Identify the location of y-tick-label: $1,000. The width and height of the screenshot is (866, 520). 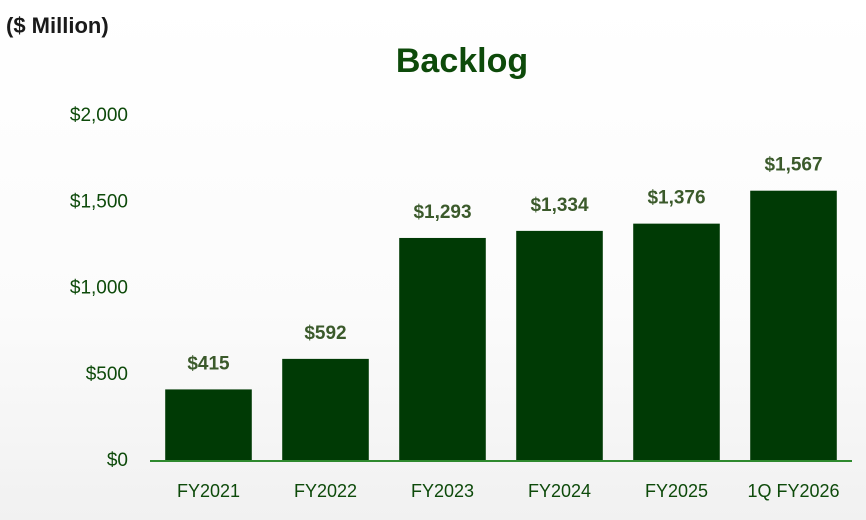
(99, 288).